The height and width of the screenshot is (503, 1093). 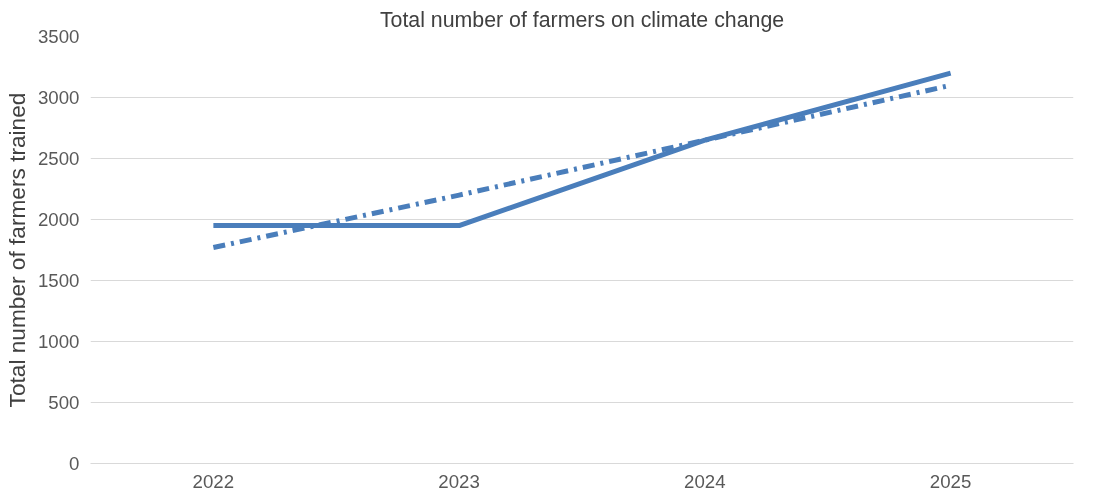 I want to click on y-tick-label: 0, so click(x=74, y=463).